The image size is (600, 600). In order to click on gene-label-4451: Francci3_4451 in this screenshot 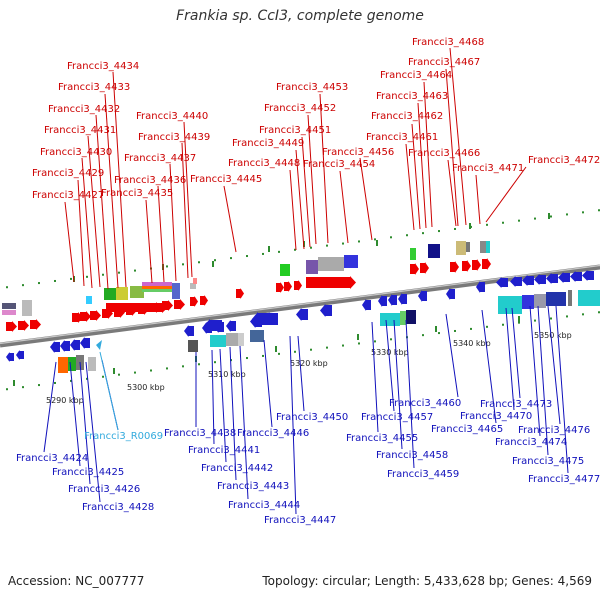, I will do `click(295, 130)`.